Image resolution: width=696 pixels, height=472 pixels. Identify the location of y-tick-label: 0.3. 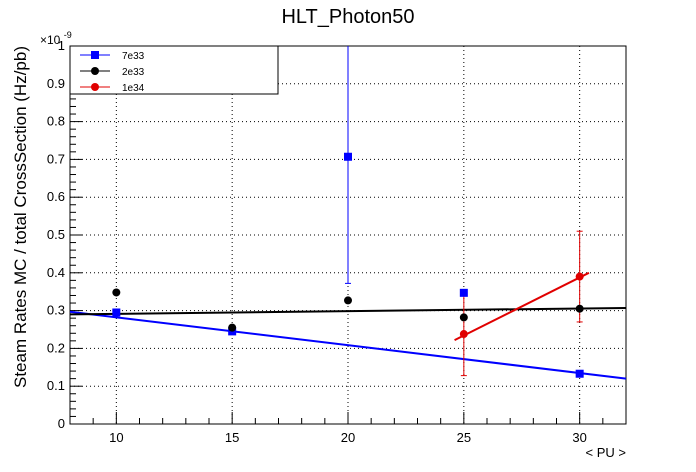
(56, 310).